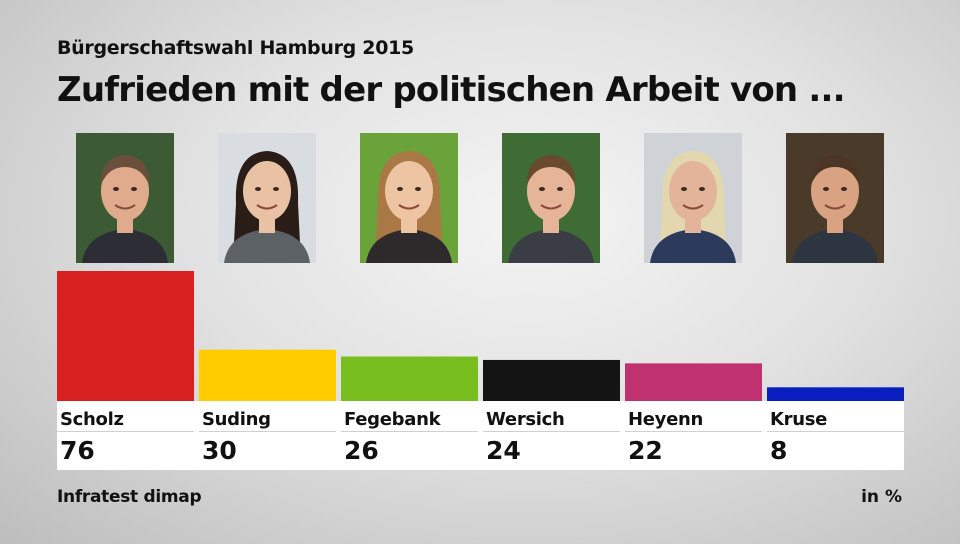  What do you see at coordinates (267, 198) in the screenshot?
I see `portrait-suding-icon` at bounding box center [267, 198].